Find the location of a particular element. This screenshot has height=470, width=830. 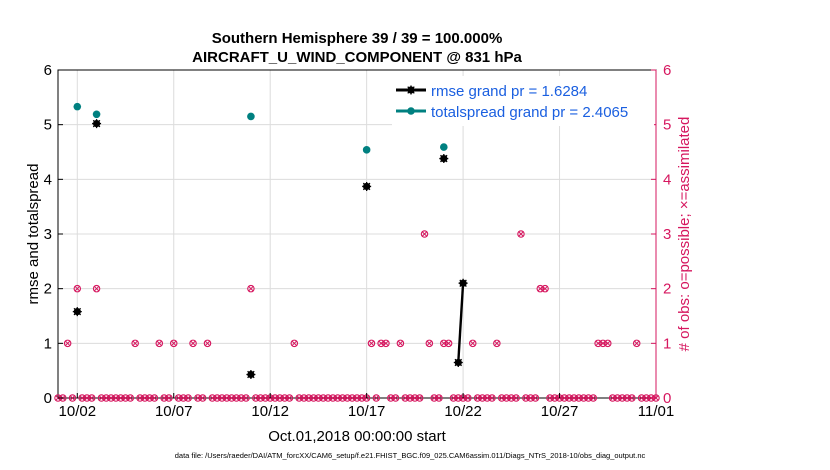

legend-marker-shape is located at coordinates (411, 90).